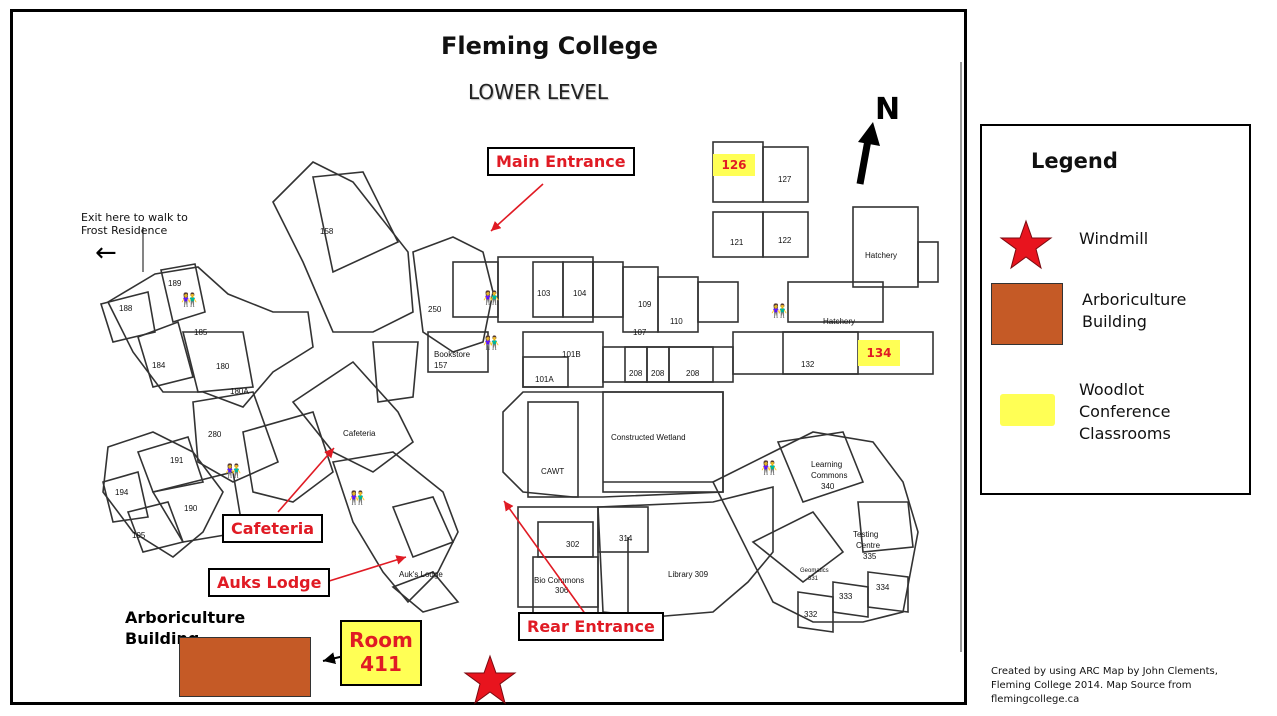  I want to click on room-104: 104, so click(580, 293).